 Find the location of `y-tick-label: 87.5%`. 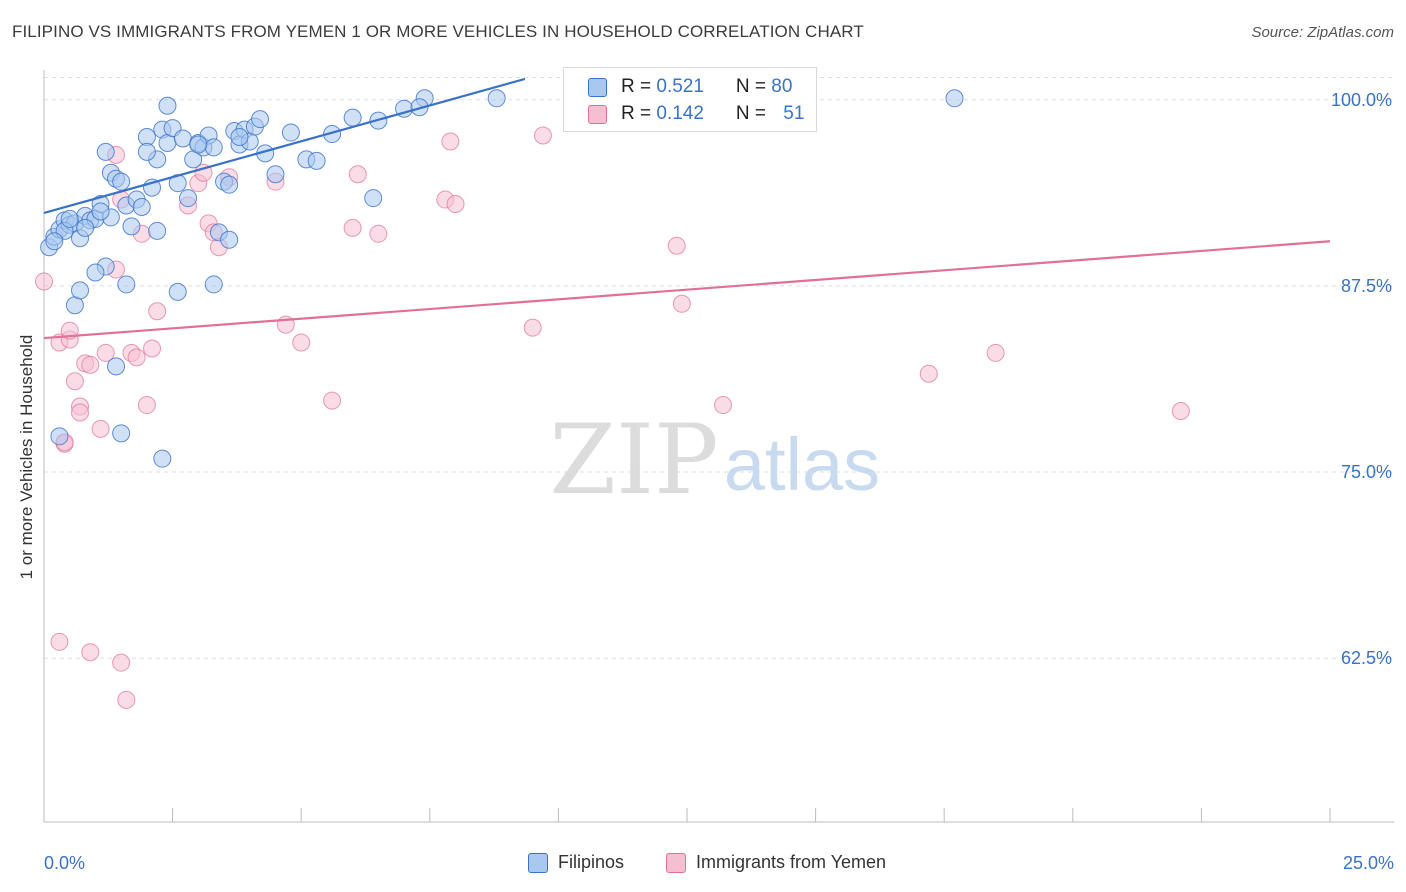

y-tick-label: 87.5% is located at coordinates (1366, 286).